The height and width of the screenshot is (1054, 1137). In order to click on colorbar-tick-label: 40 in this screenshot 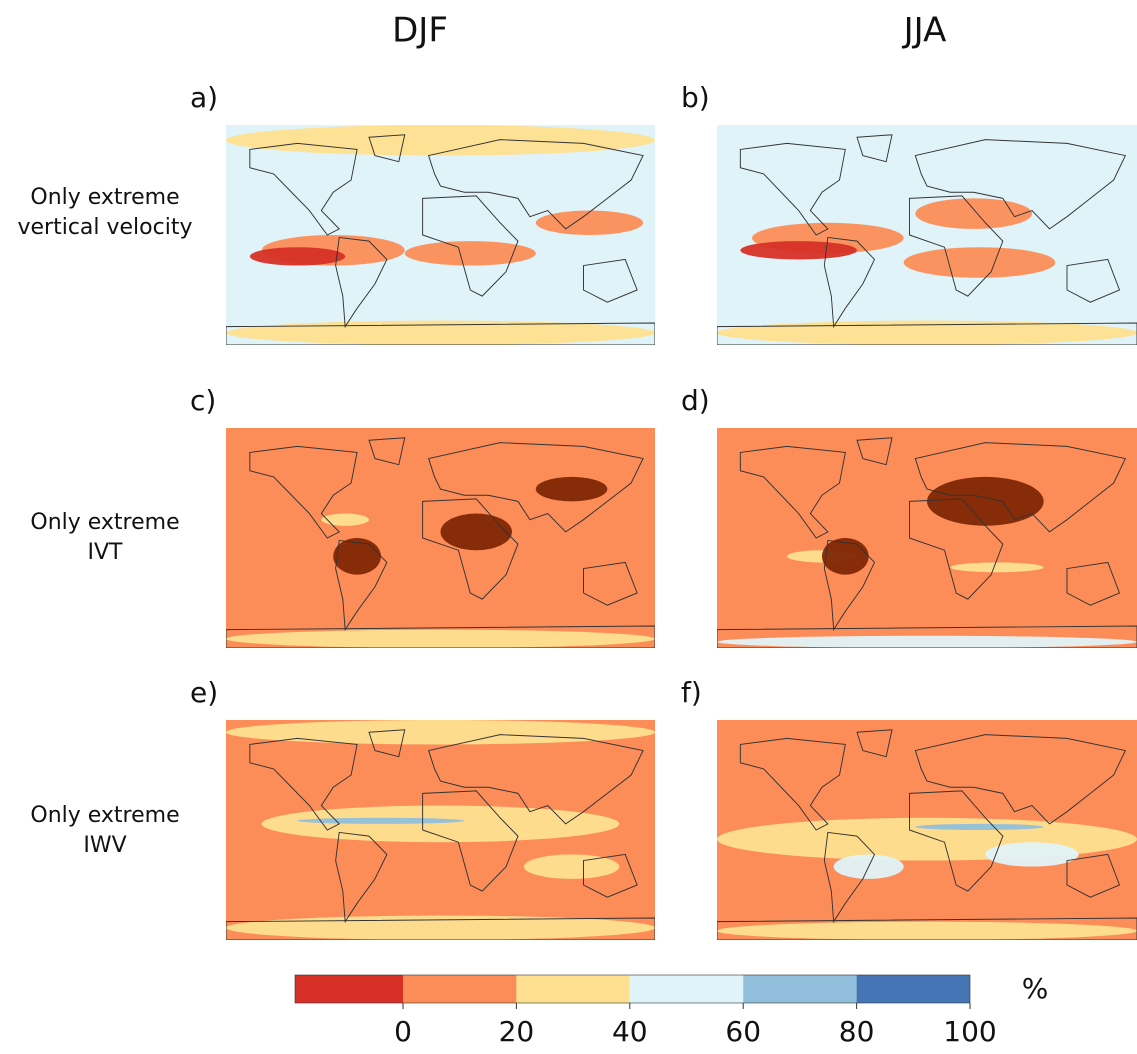, I will do `click(630, 1031)`.